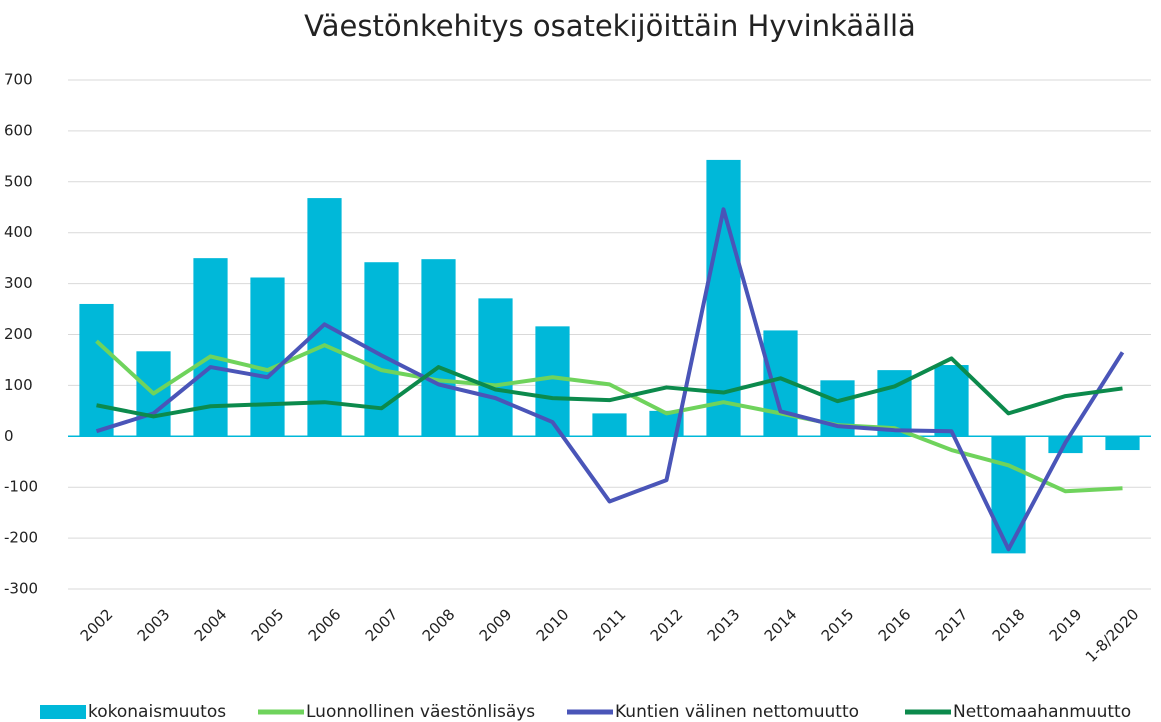 The width and height of the screenshot is (1161, 722). I want to click on line, so click(609, 387).